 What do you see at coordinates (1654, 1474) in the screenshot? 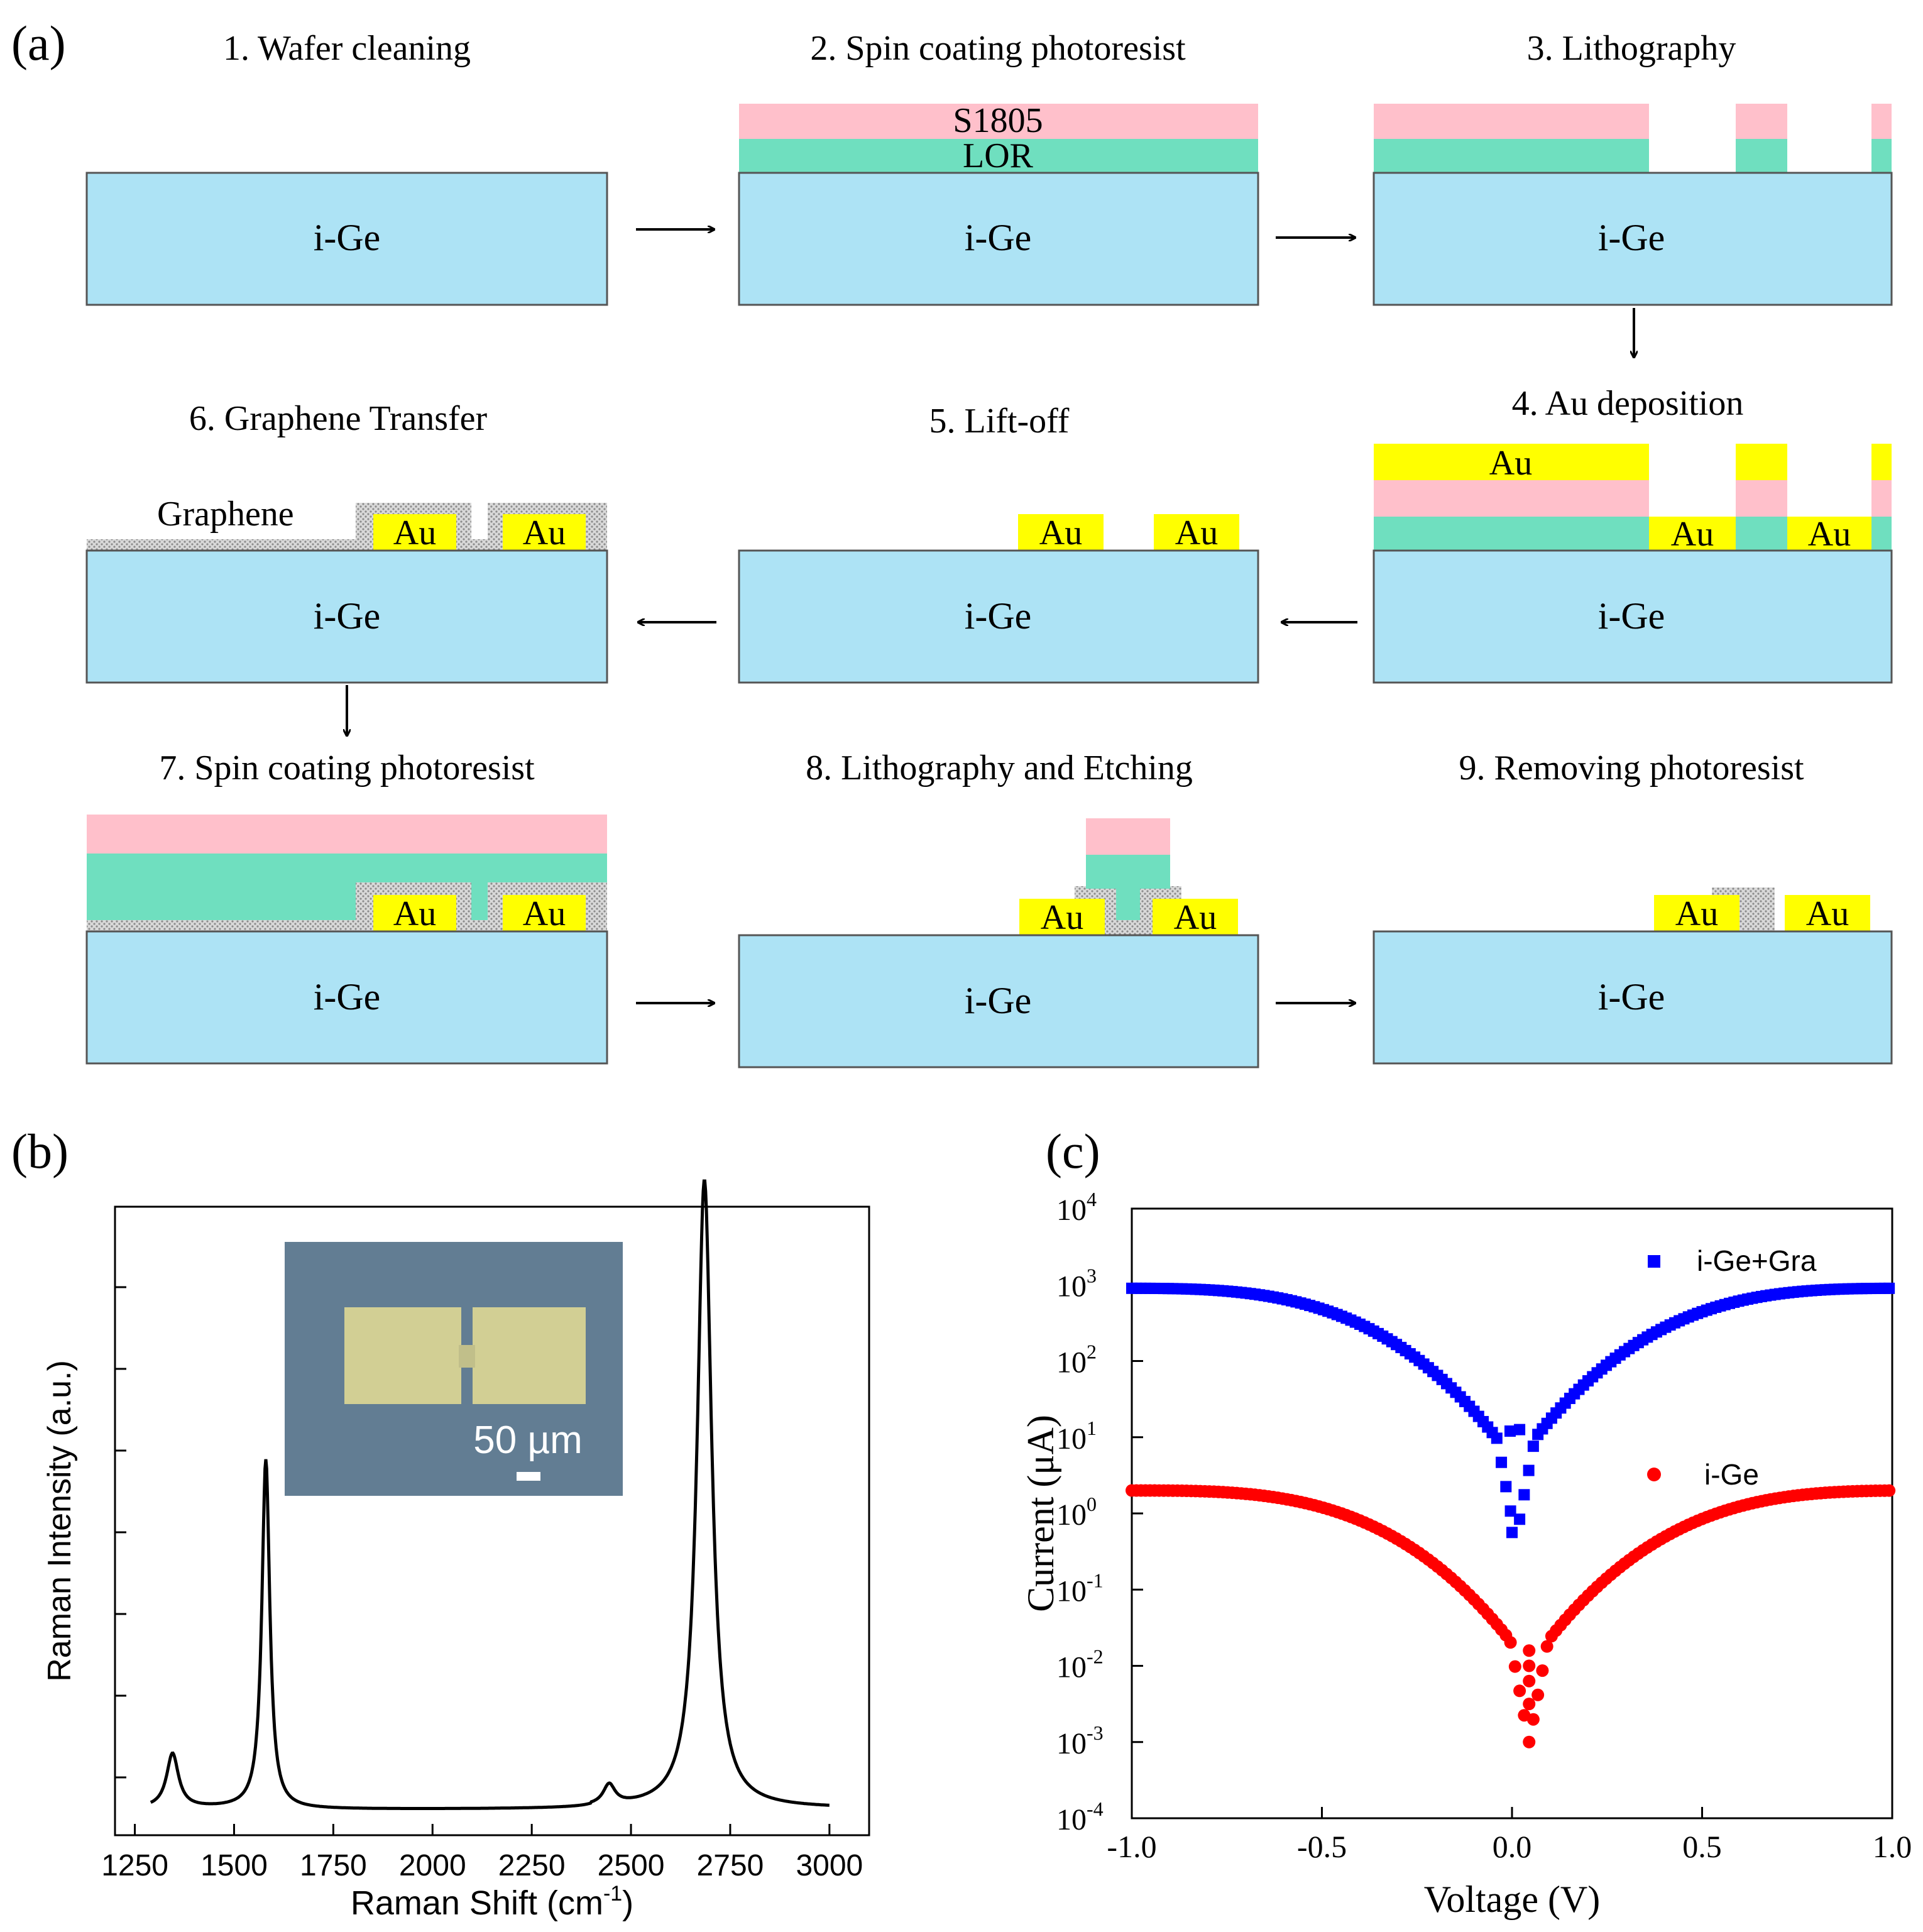
I see `legend-marker-circle` at bounding box center [1654, 1474].